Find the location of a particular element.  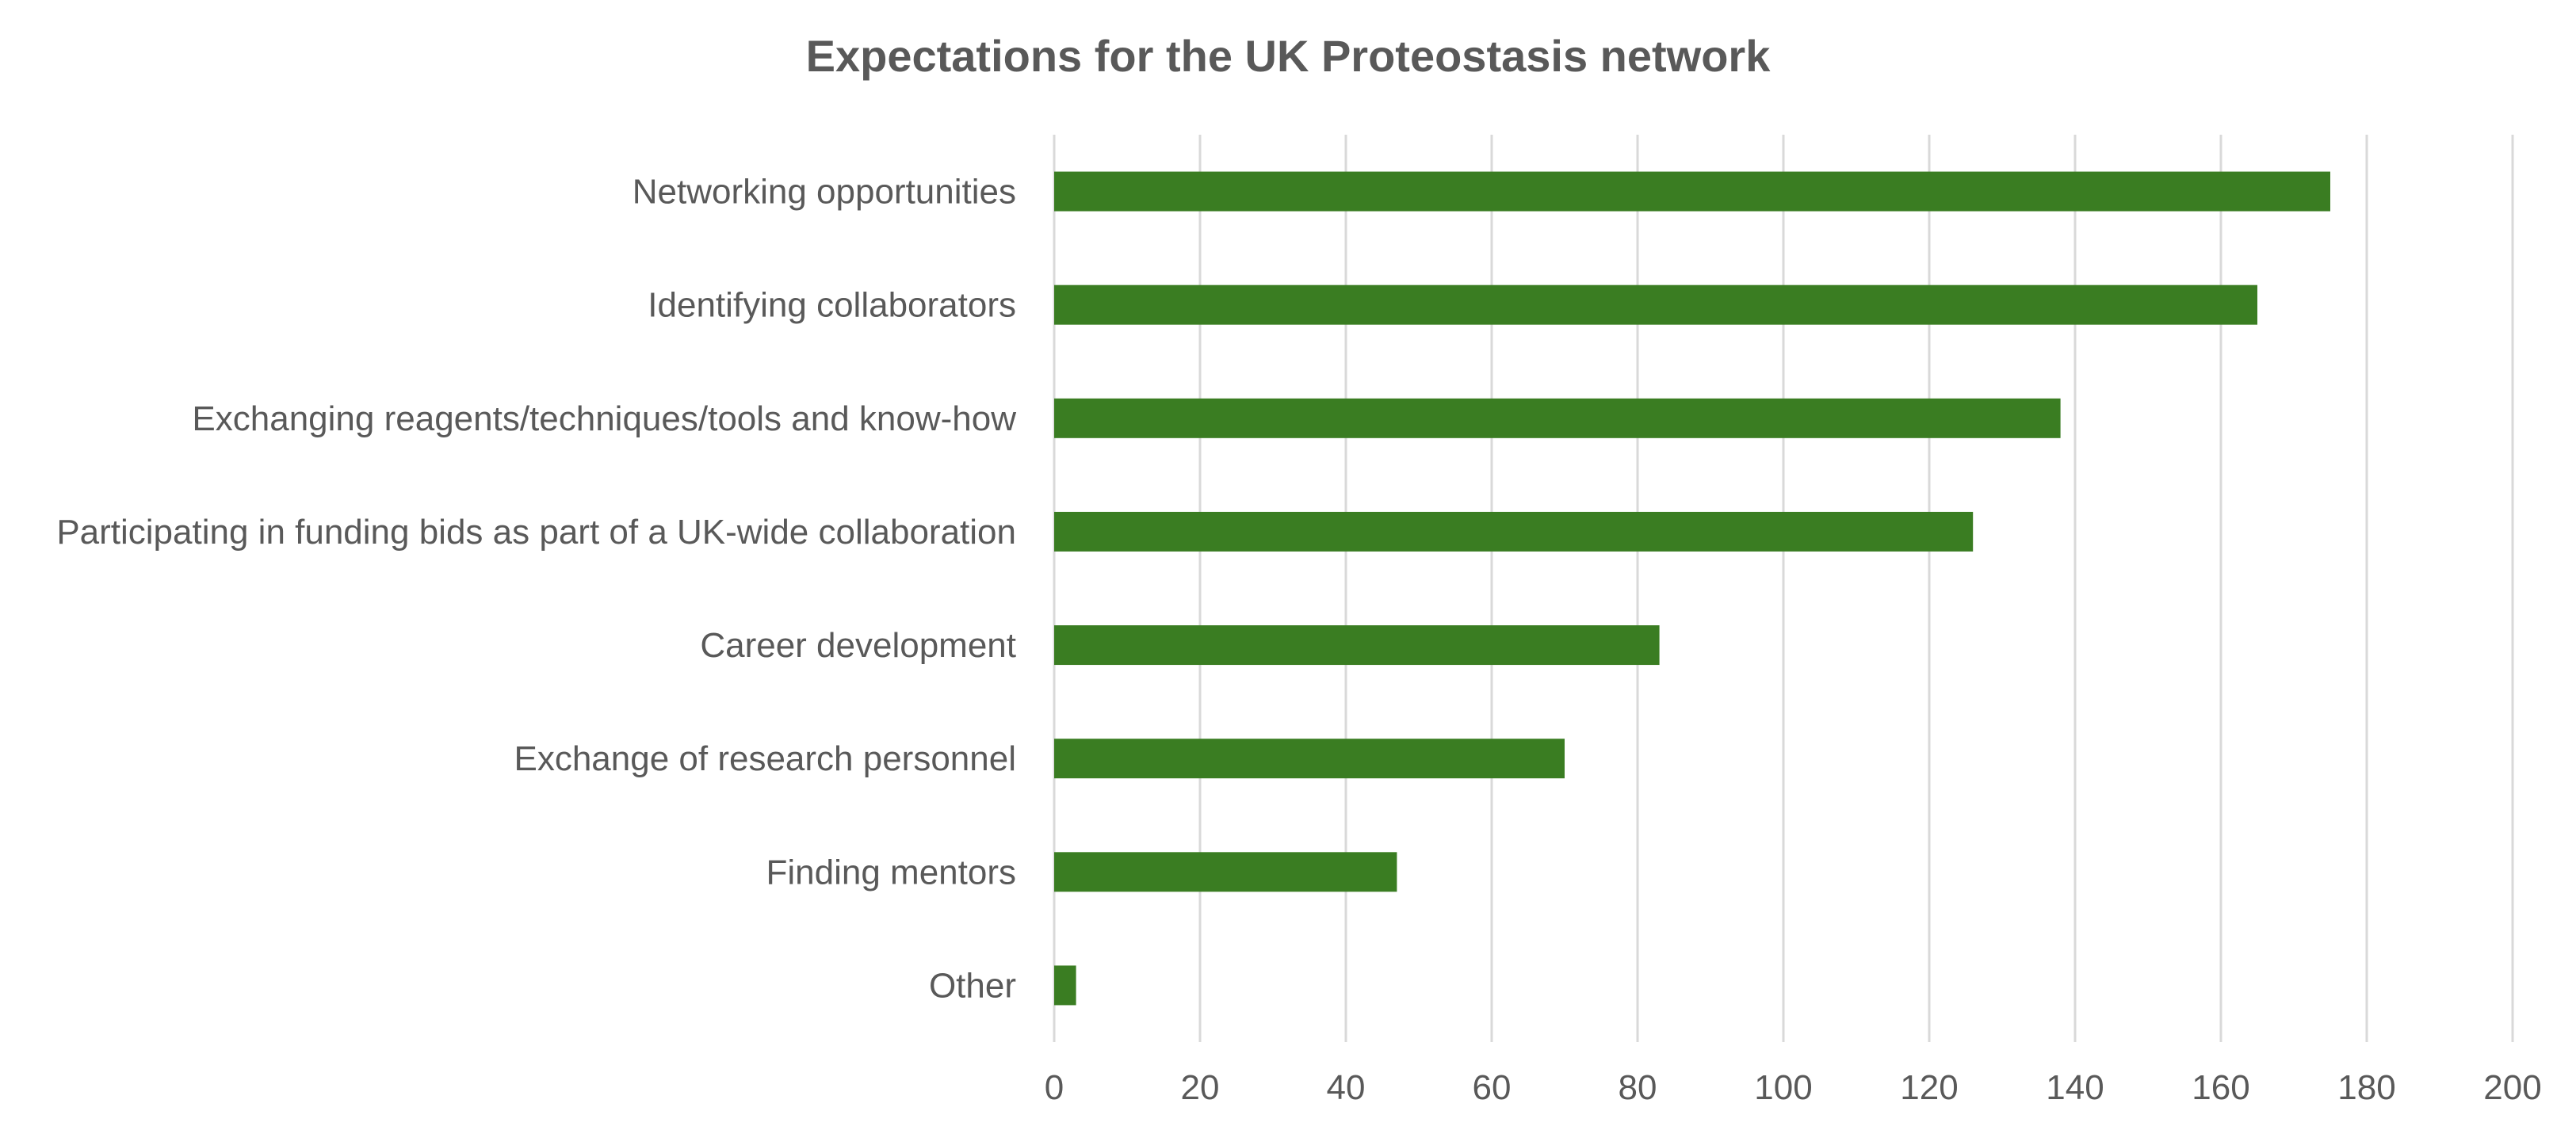

category-label: Identifying collaborators is located at coordinates (832, 305).